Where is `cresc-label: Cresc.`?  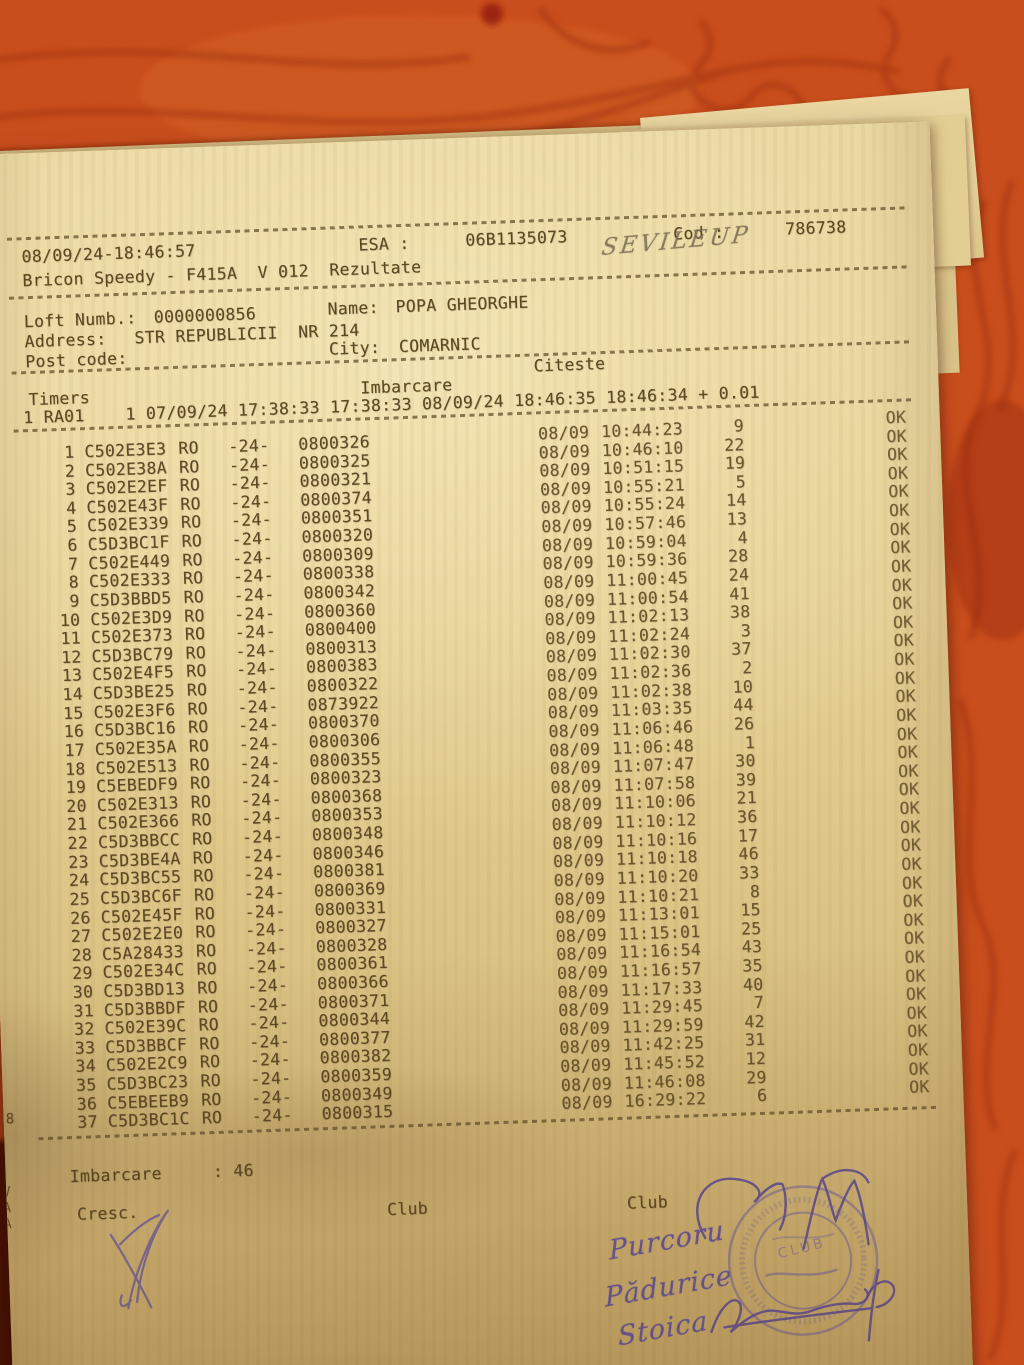
cresc-label: Cresc. is located at coordinates (107, 1213).